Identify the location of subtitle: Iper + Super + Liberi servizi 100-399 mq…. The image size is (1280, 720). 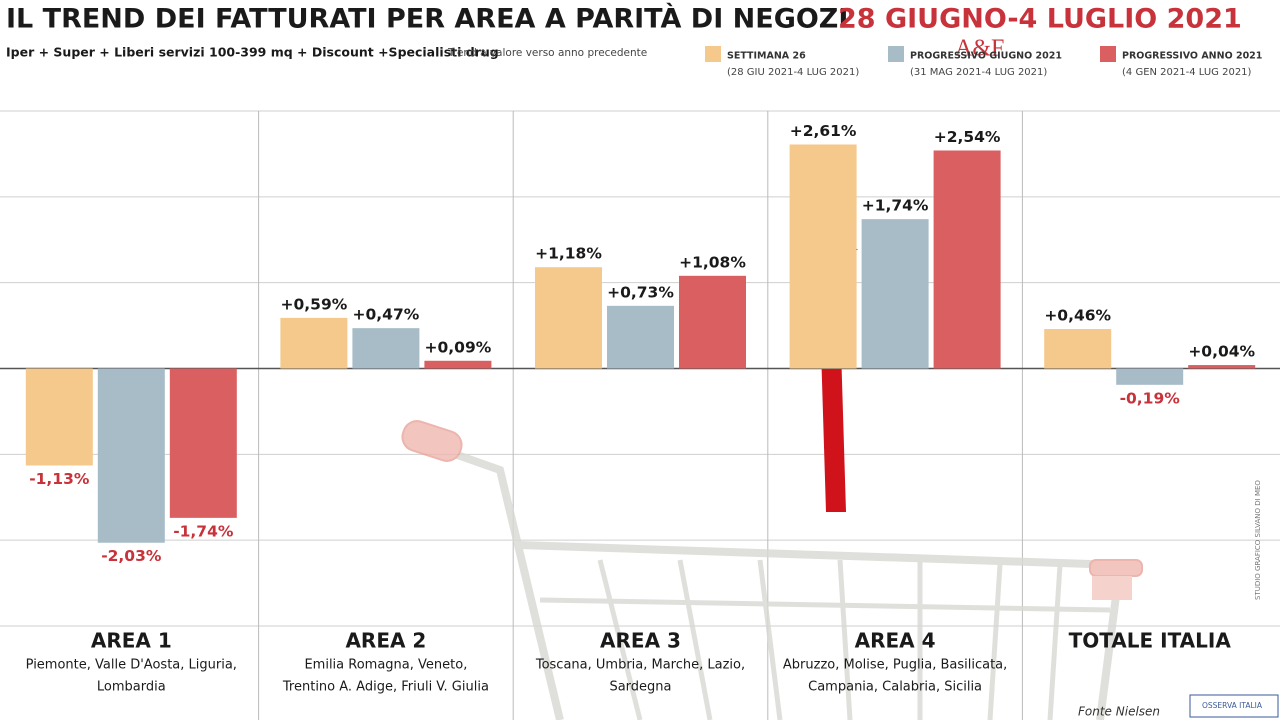
(252, 52).